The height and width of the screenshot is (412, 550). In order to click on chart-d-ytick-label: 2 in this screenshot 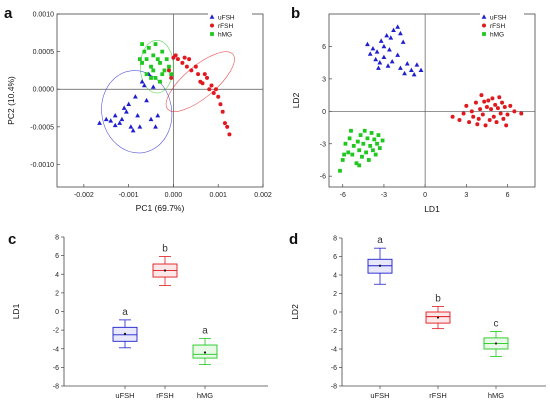, I will do `click(335, 294)`.